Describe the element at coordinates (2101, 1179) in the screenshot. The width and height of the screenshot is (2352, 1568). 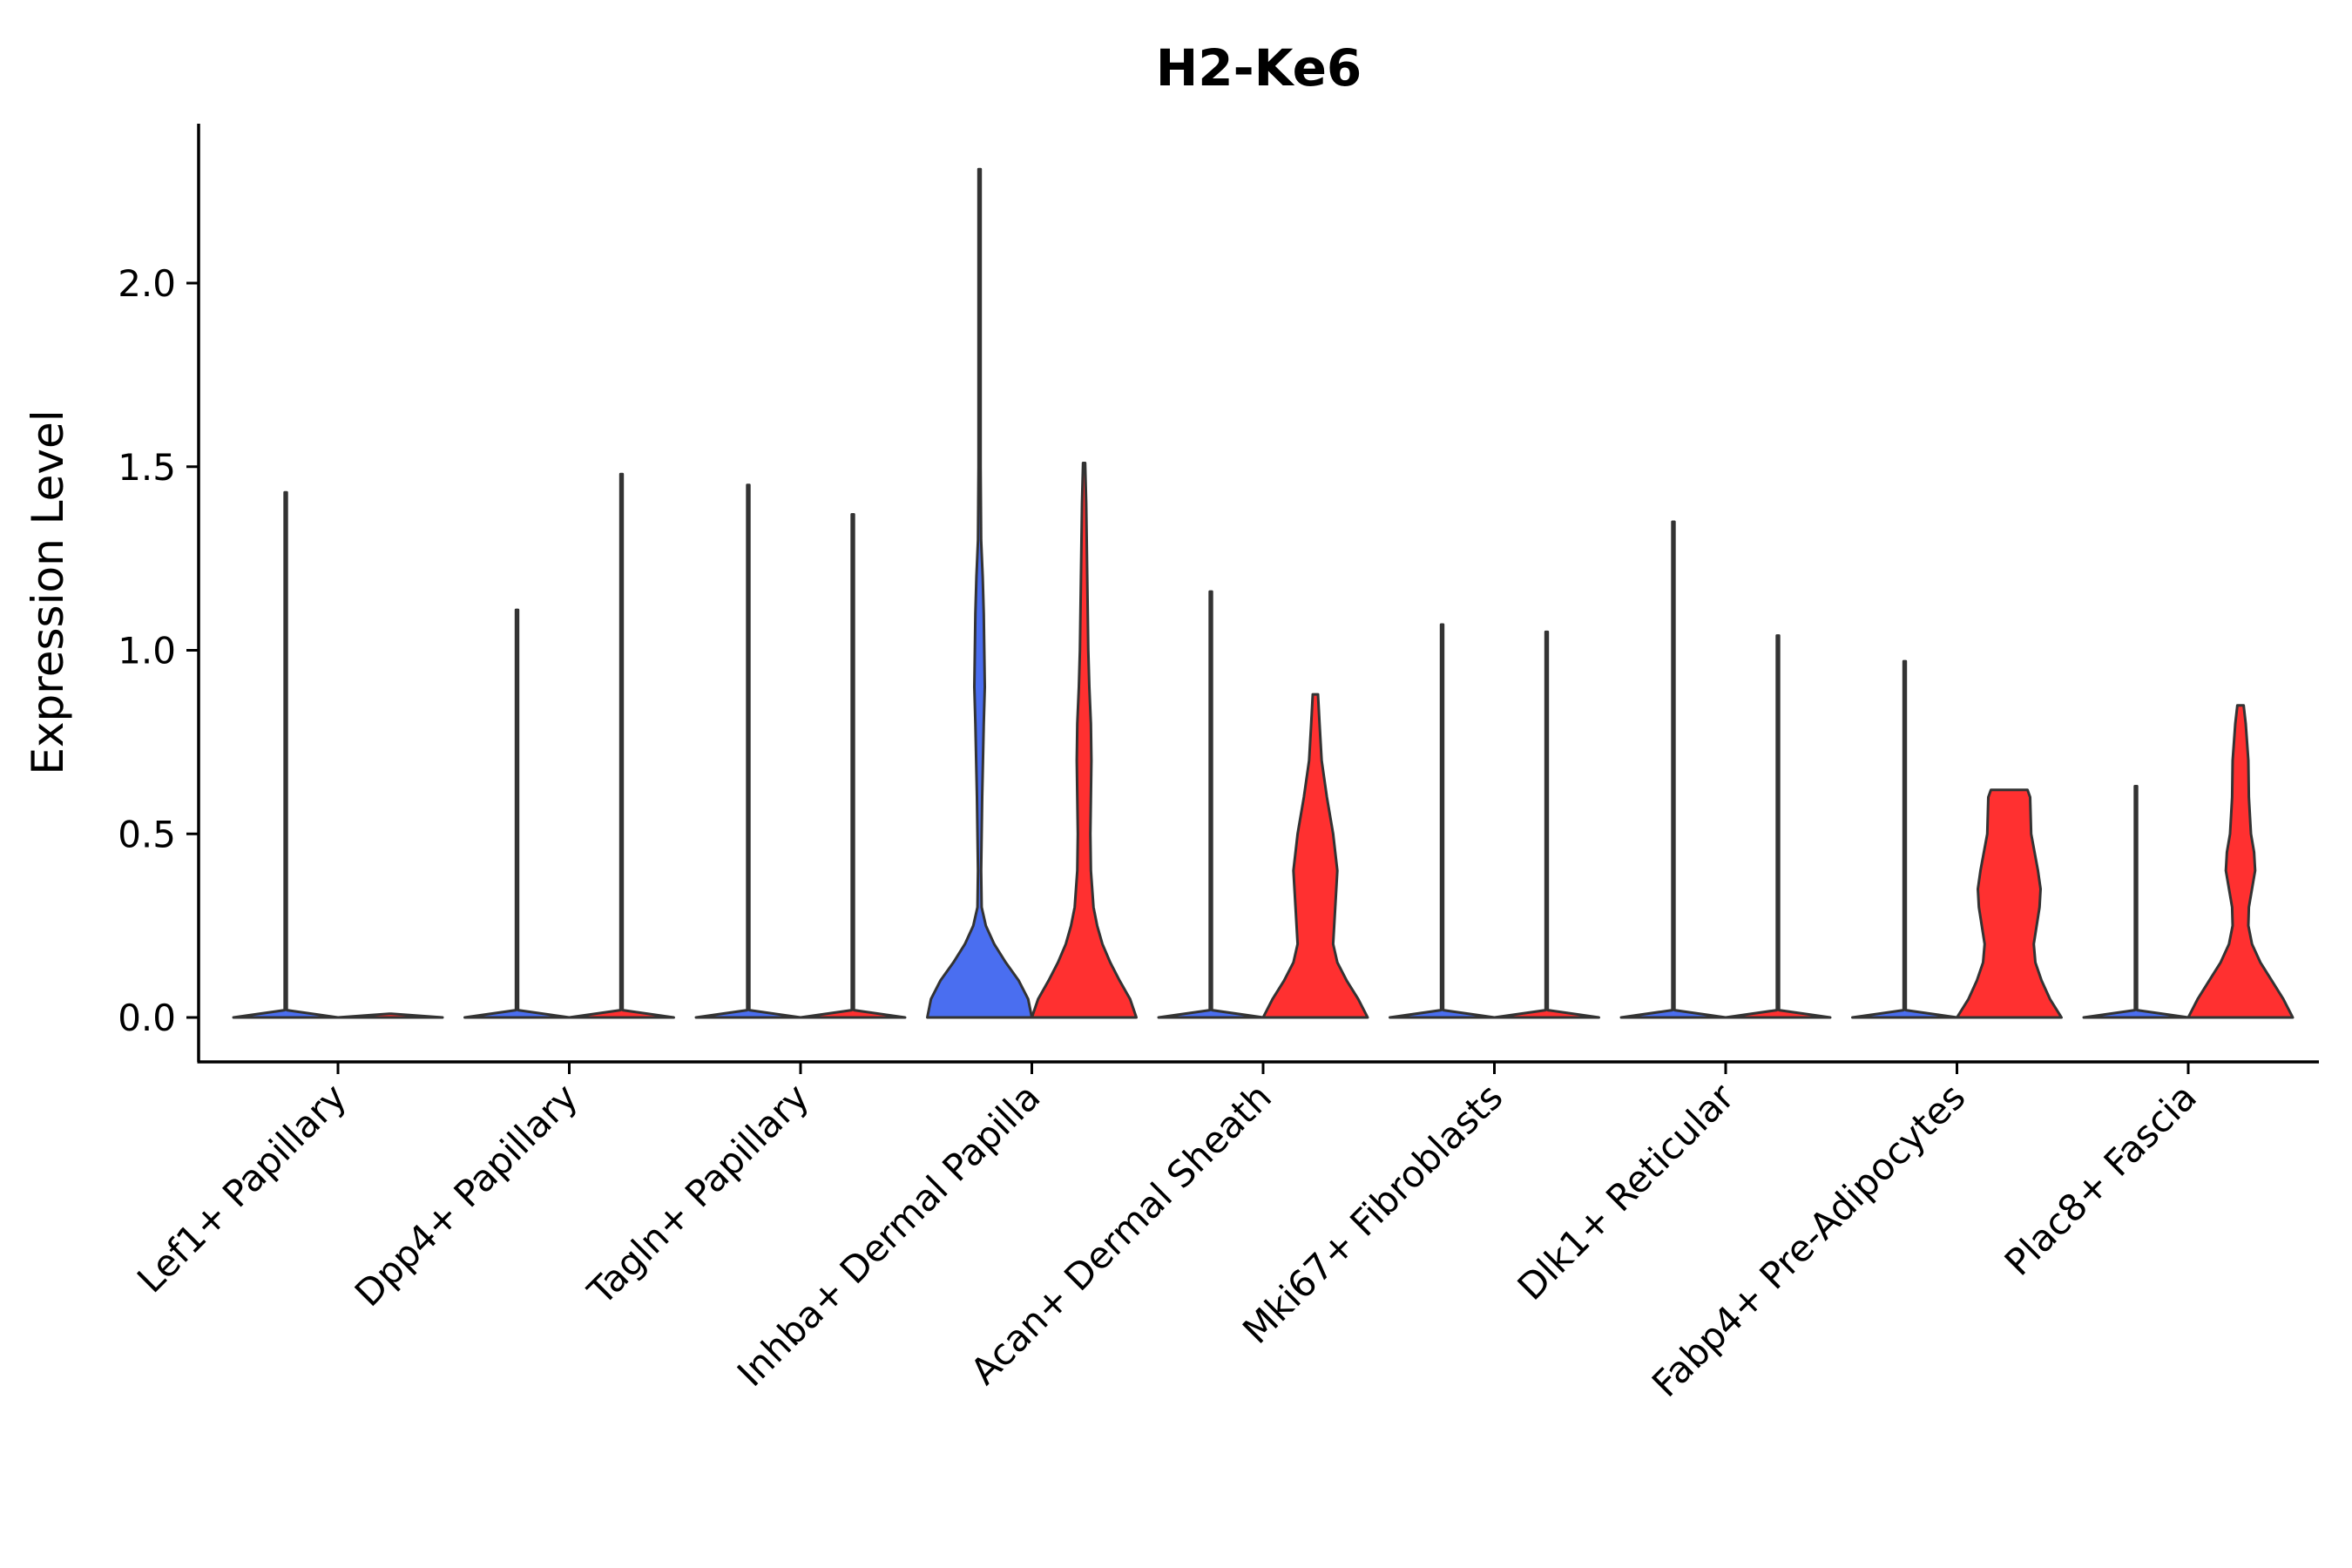
I see `x-tick-label: Plac8+ Fascia` at that location.